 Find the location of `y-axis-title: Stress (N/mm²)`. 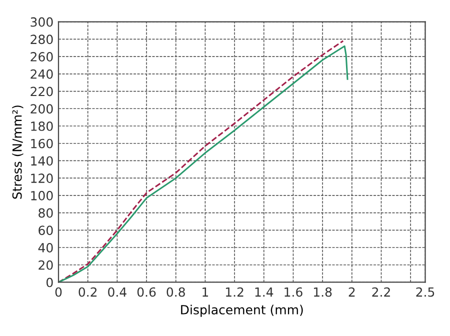

y-axis-title: Stress (N/mm²) is located at coordinates (18, 152).